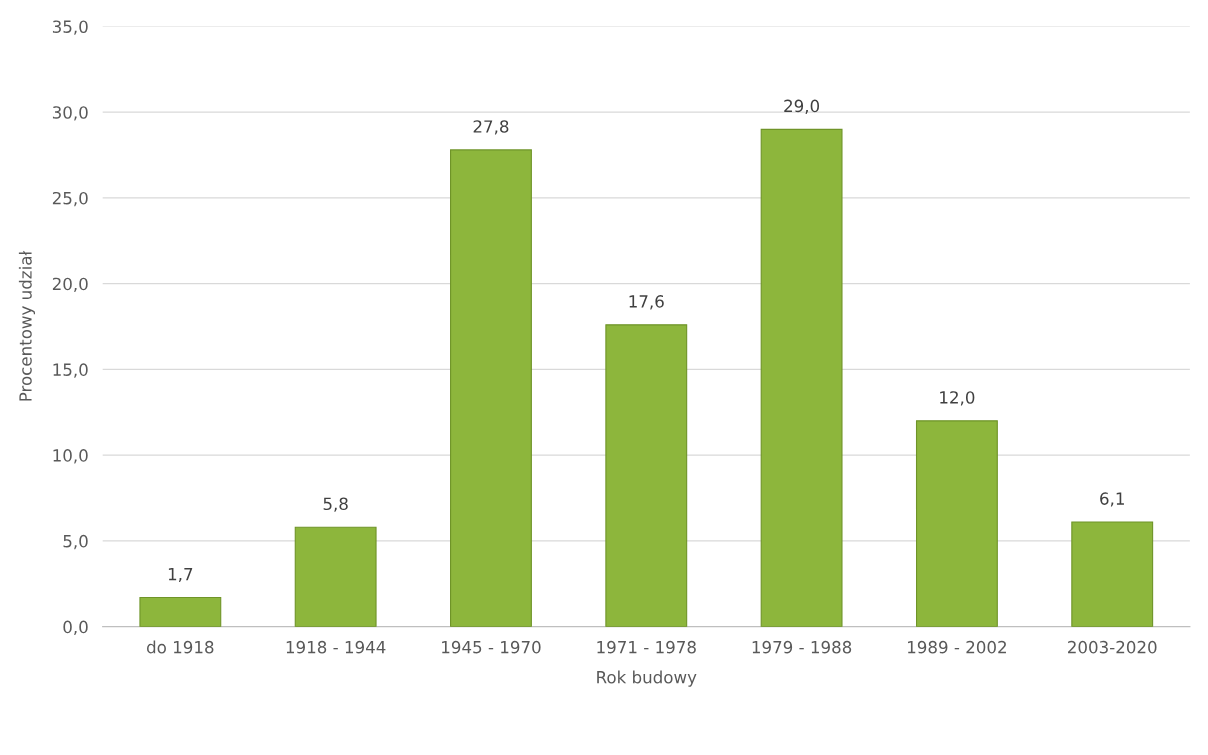  What do you see at coordinates (180, 575) in the screenshot?
I see `data-label: 1,7` at bounding box center [180, 575].